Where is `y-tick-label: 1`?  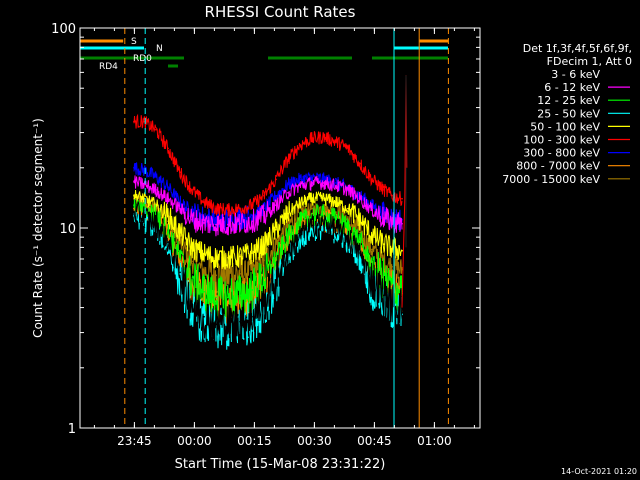
y-tick-label: 1 is located at coordinates (72, 429).